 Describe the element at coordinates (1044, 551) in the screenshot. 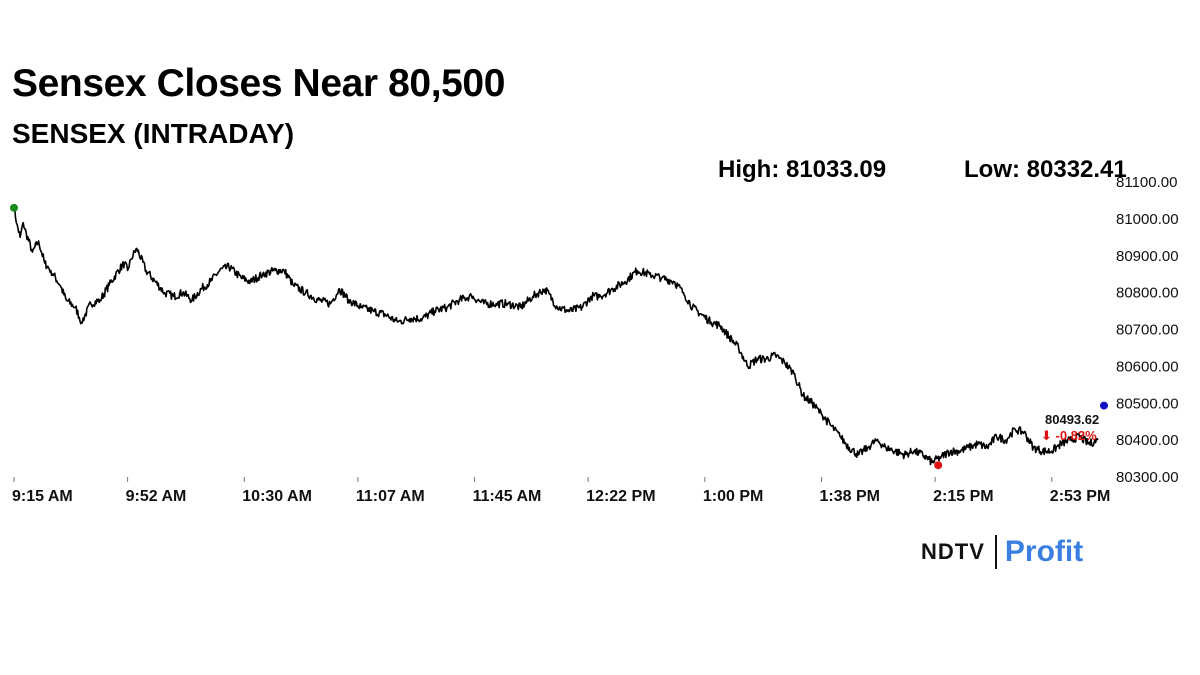

I see `logo-profit-text: Profit` at that location.